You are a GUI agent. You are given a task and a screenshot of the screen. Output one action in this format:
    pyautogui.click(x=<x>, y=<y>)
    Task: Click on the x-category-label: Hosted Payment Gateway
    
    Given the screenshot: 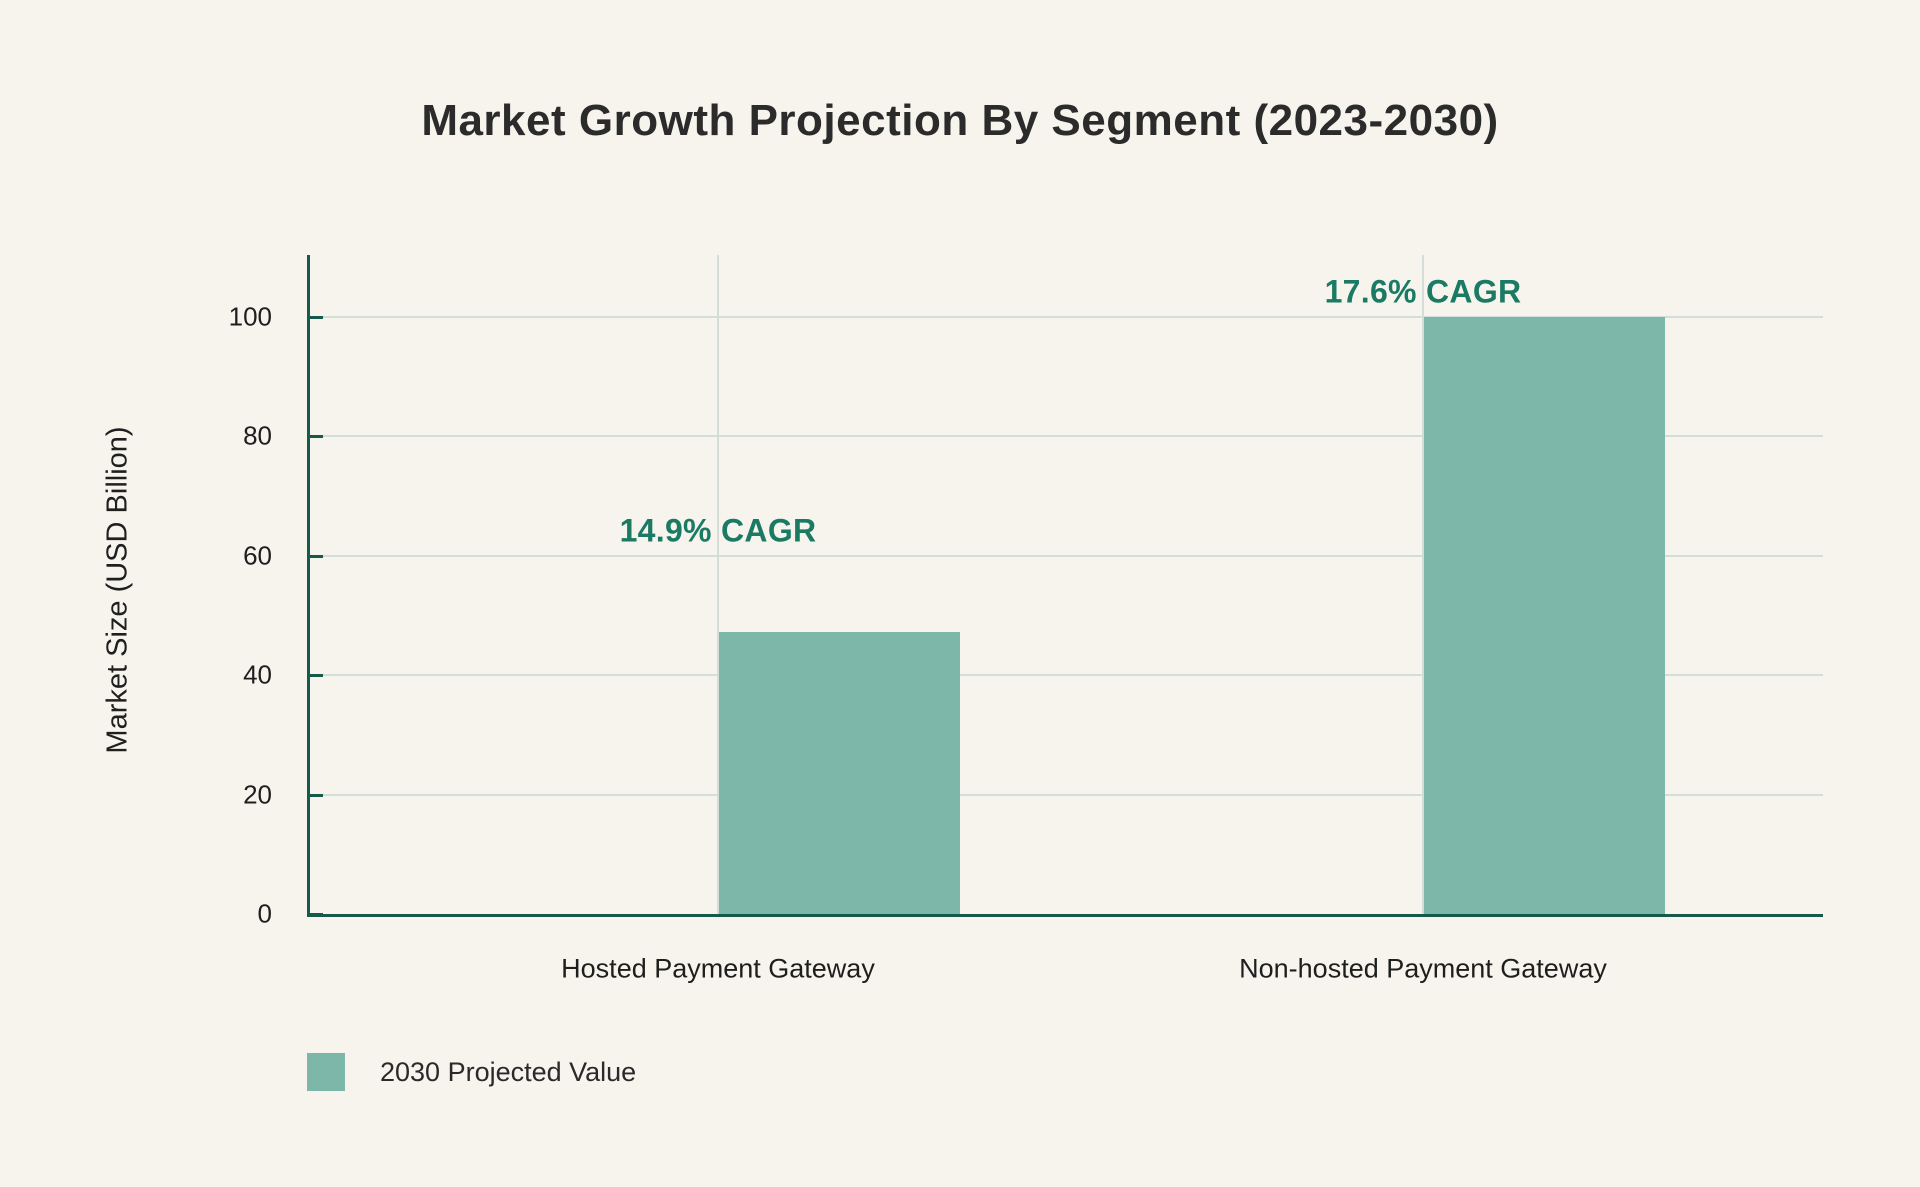 What is the action you would take?
    pyautogui.click(x=718, y=968)
    